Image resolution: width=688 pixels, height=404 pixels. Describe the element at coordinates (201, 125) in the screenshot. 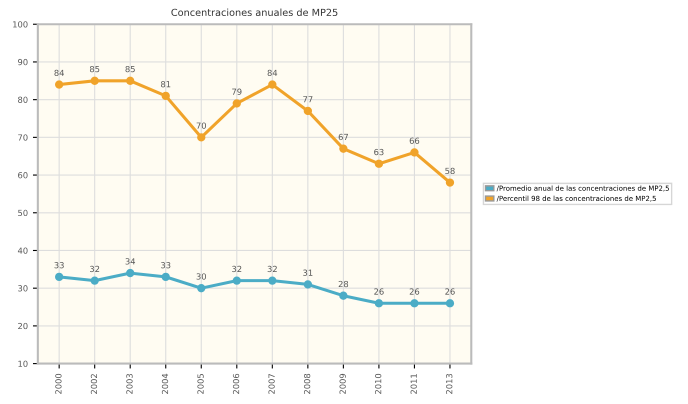

I see `data-label: 70` at that location.